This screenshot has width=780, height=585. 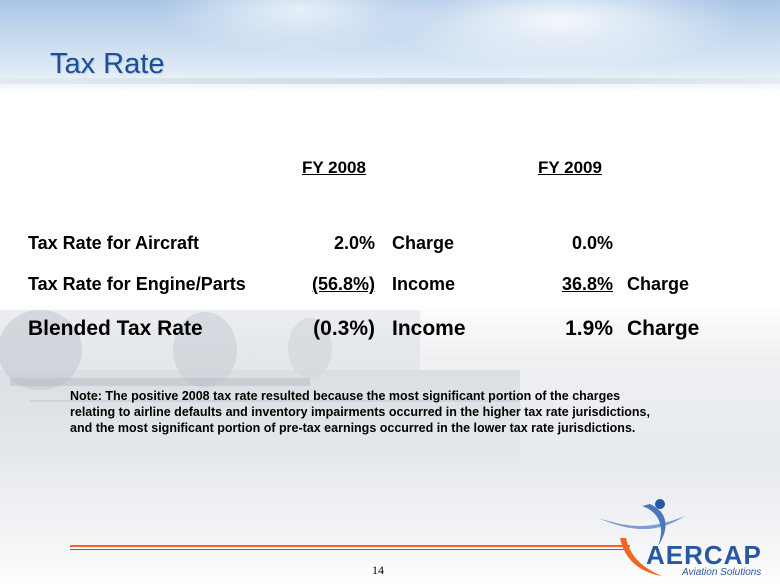 I want to click on aircraft-fy2008-type: Charge, so click(x=423, y=243).